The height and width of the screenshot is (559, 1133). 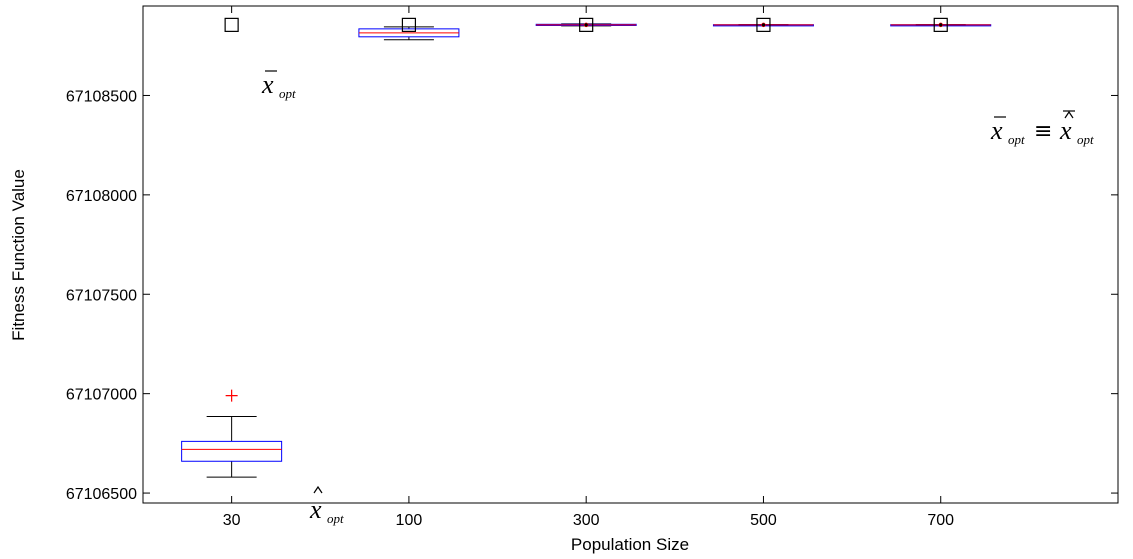 I want to click on equiv-right-sub: opt, so click(x=1085, y=139).